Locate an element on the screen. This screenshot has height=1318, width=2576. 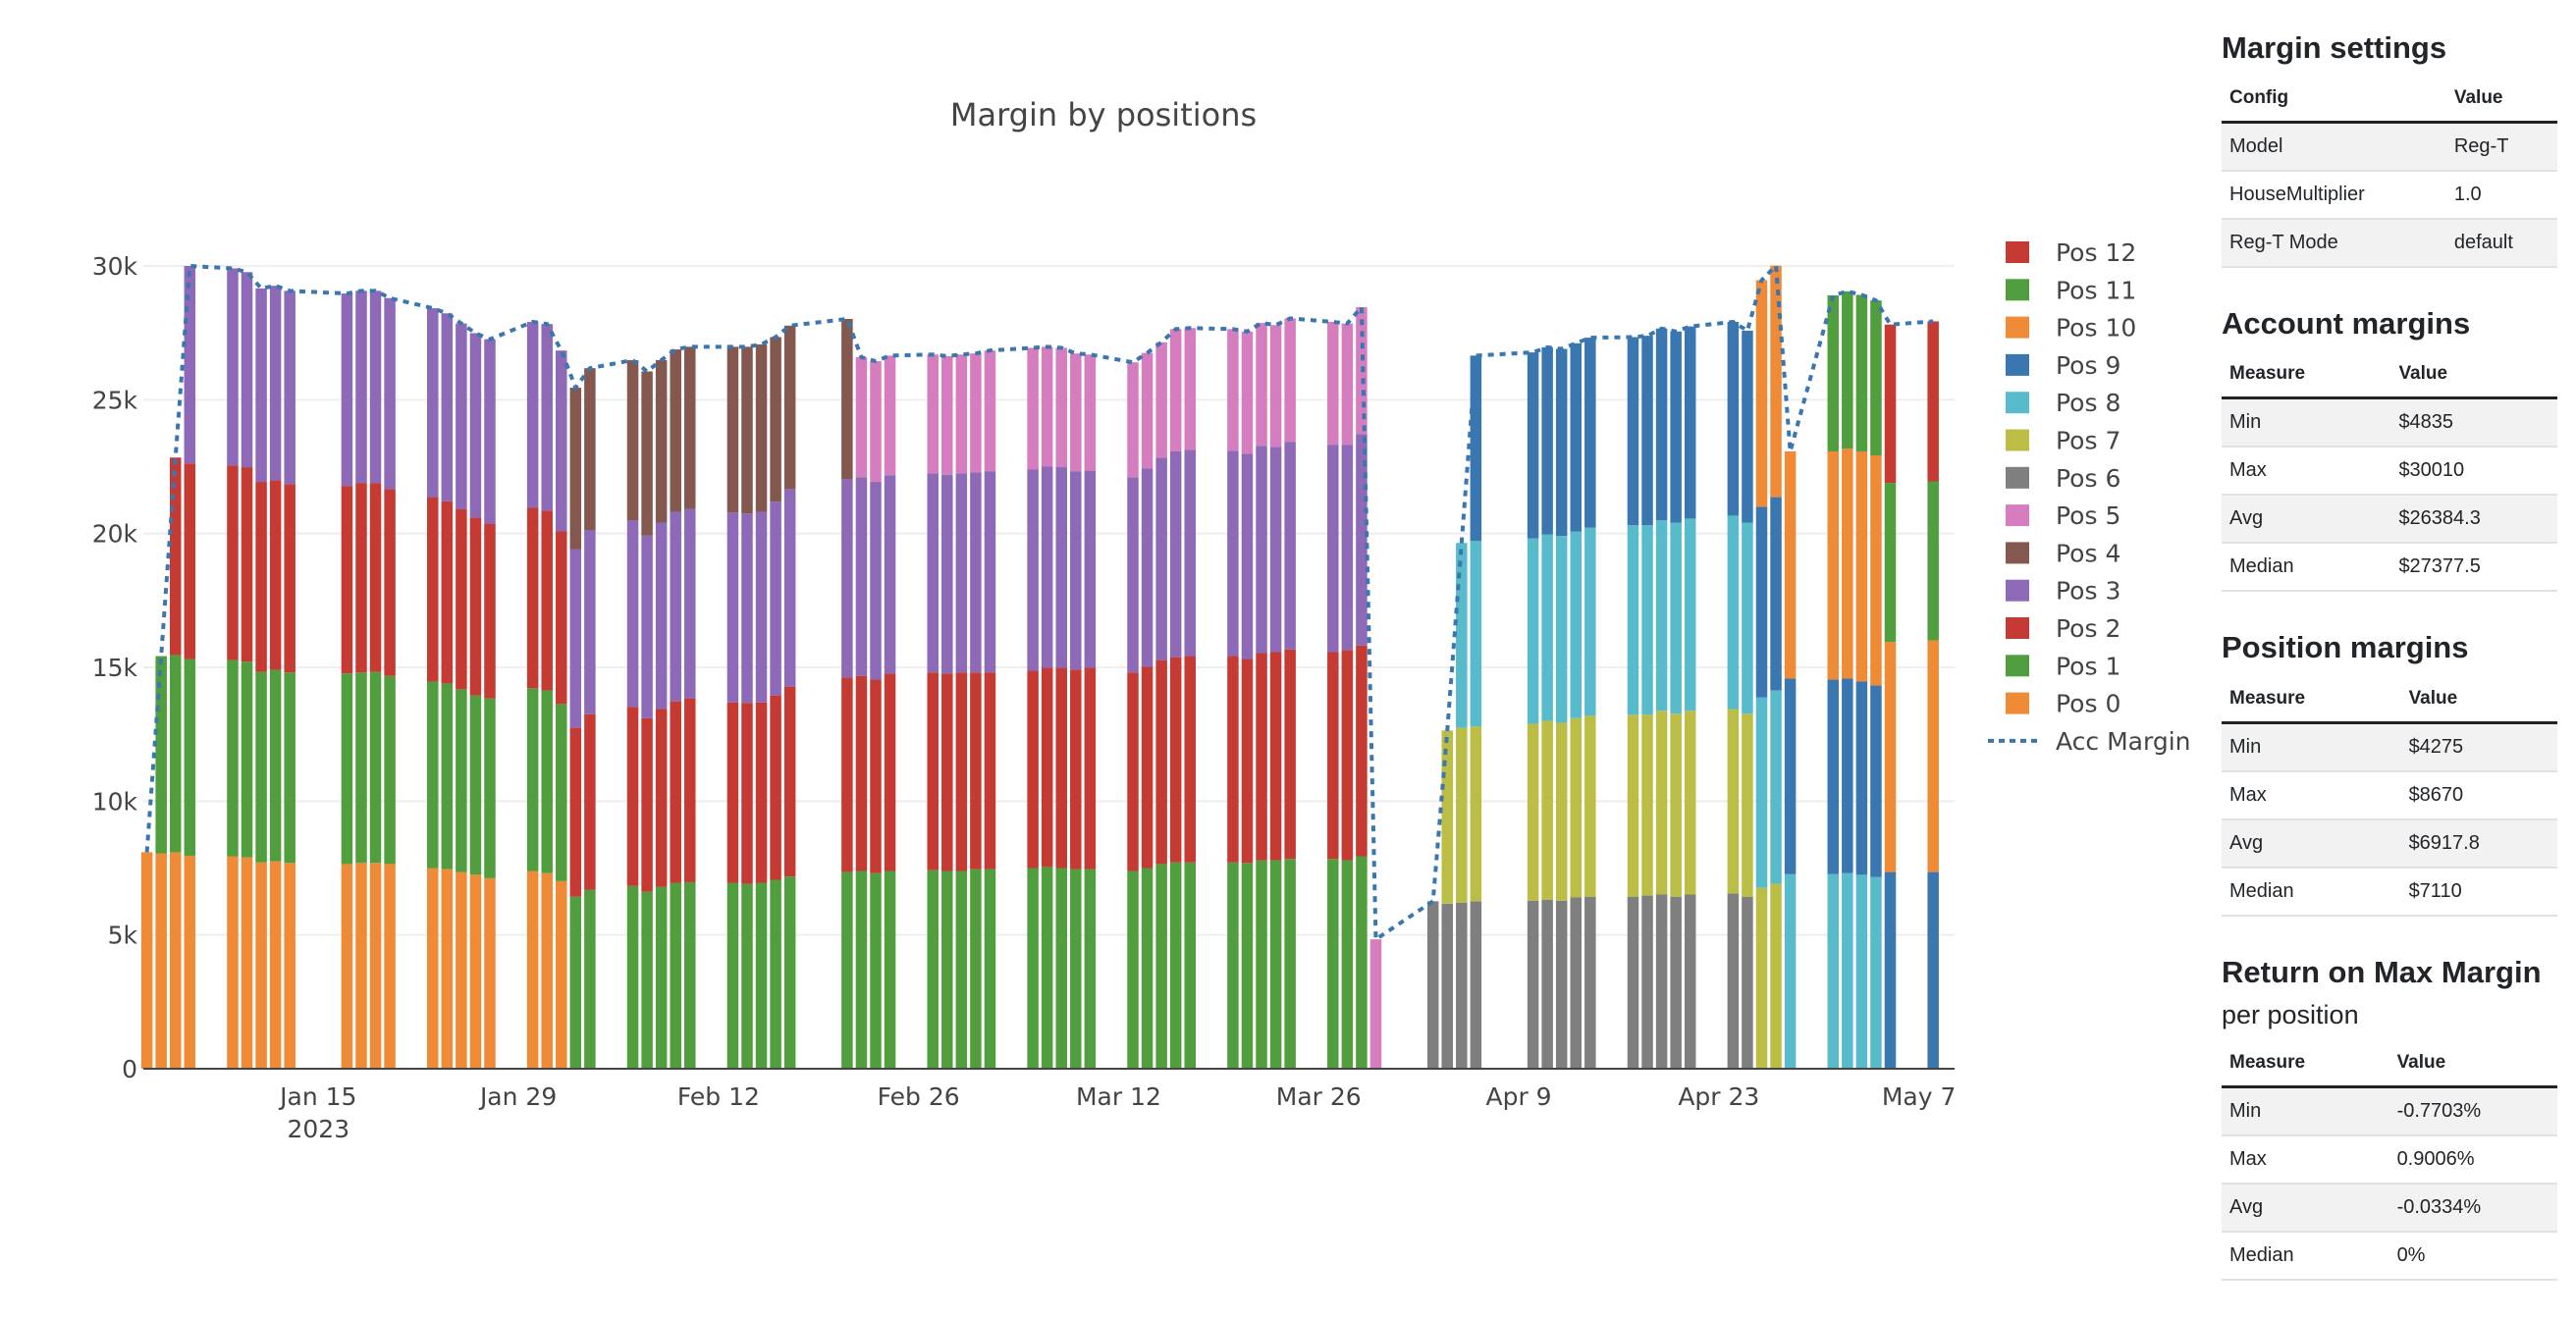
table-row: Model Reg-T is located at coordinates (2389, 148).